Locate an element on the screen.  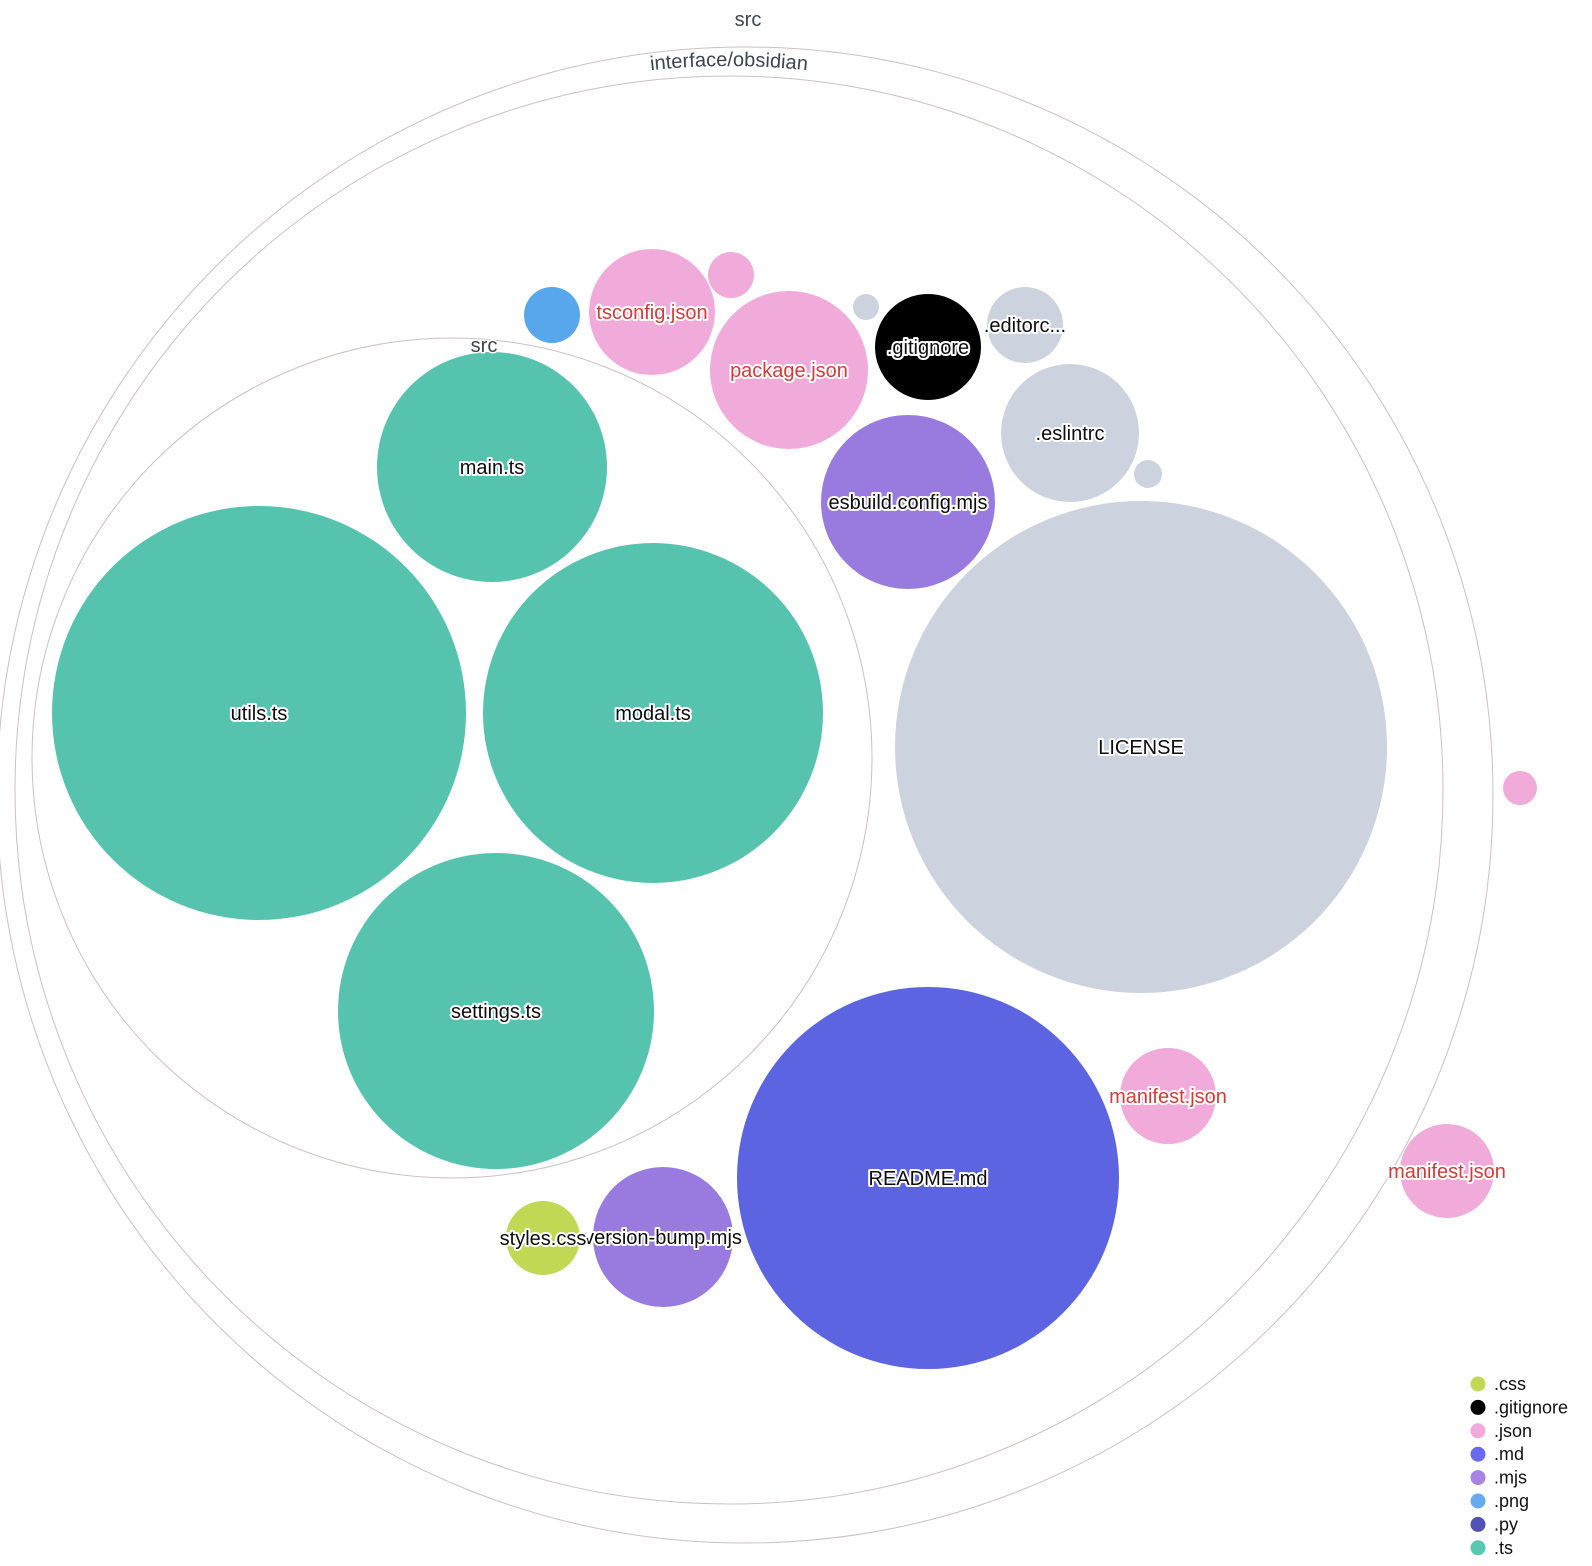
legend-dot-png is located at coordinates (1478, 1501).